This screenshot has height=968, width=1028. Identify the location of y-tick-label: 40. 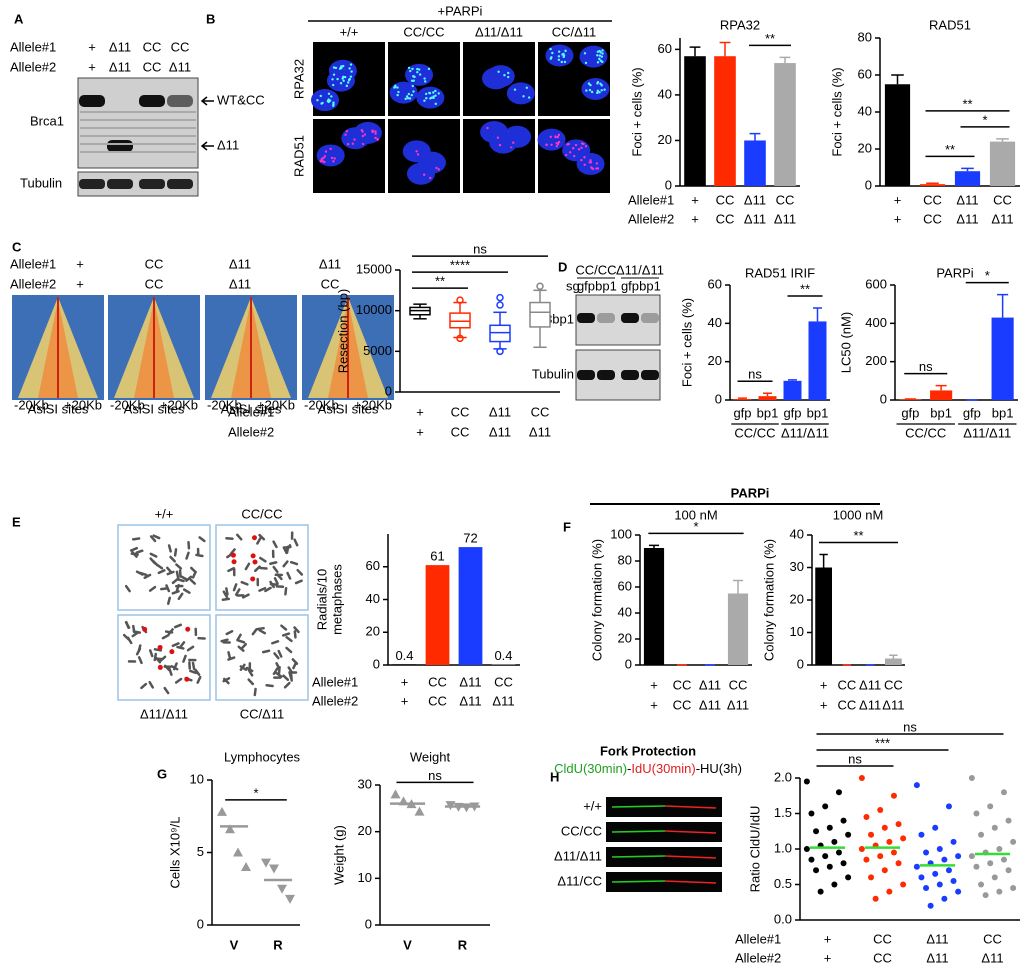
(797, 533).